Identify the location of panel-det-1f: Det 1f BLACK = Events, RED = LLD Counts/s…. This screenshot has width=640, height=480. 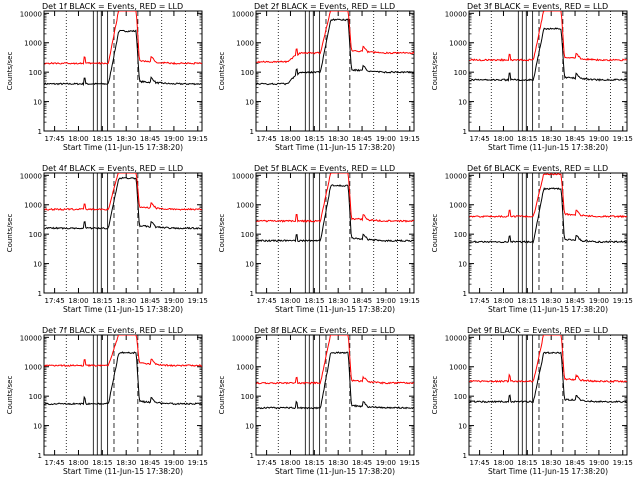
(107, 77).